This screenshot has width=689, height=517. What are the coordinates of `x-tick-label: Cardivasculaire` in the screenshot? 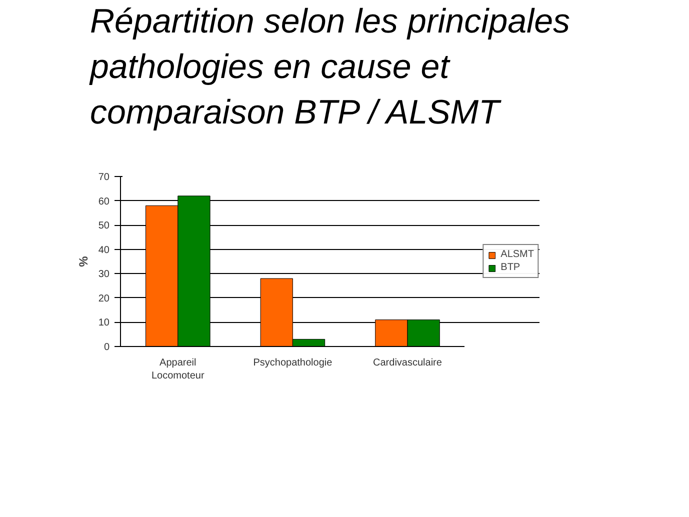 It's located at (407, 363).